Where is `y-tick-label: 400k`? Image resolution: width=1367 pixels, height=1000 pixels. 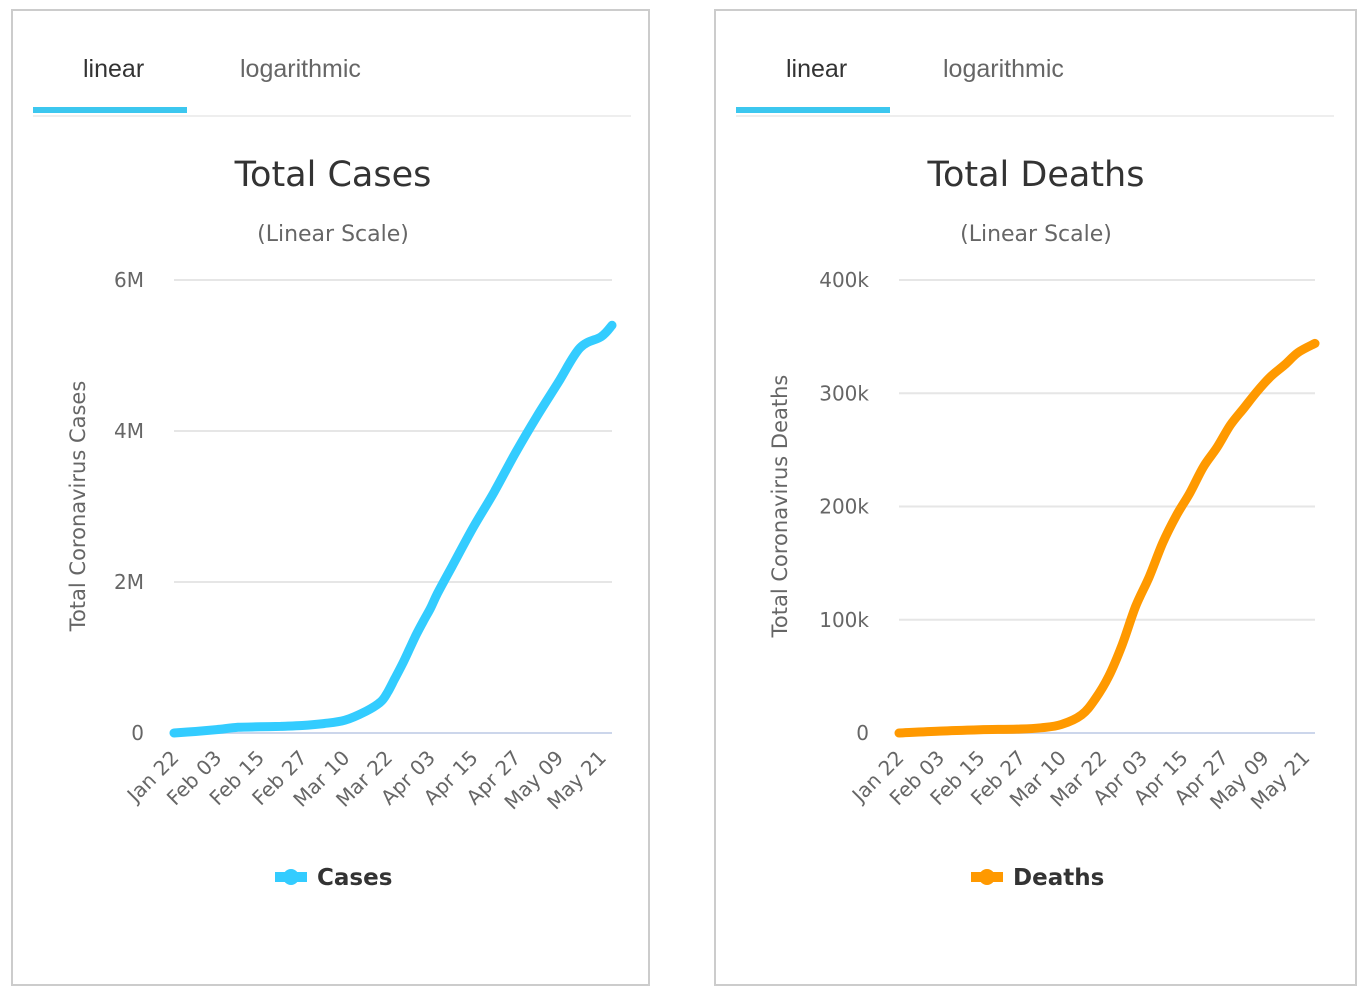
y-tick-label: 400k is located at coordinates (844, 280).